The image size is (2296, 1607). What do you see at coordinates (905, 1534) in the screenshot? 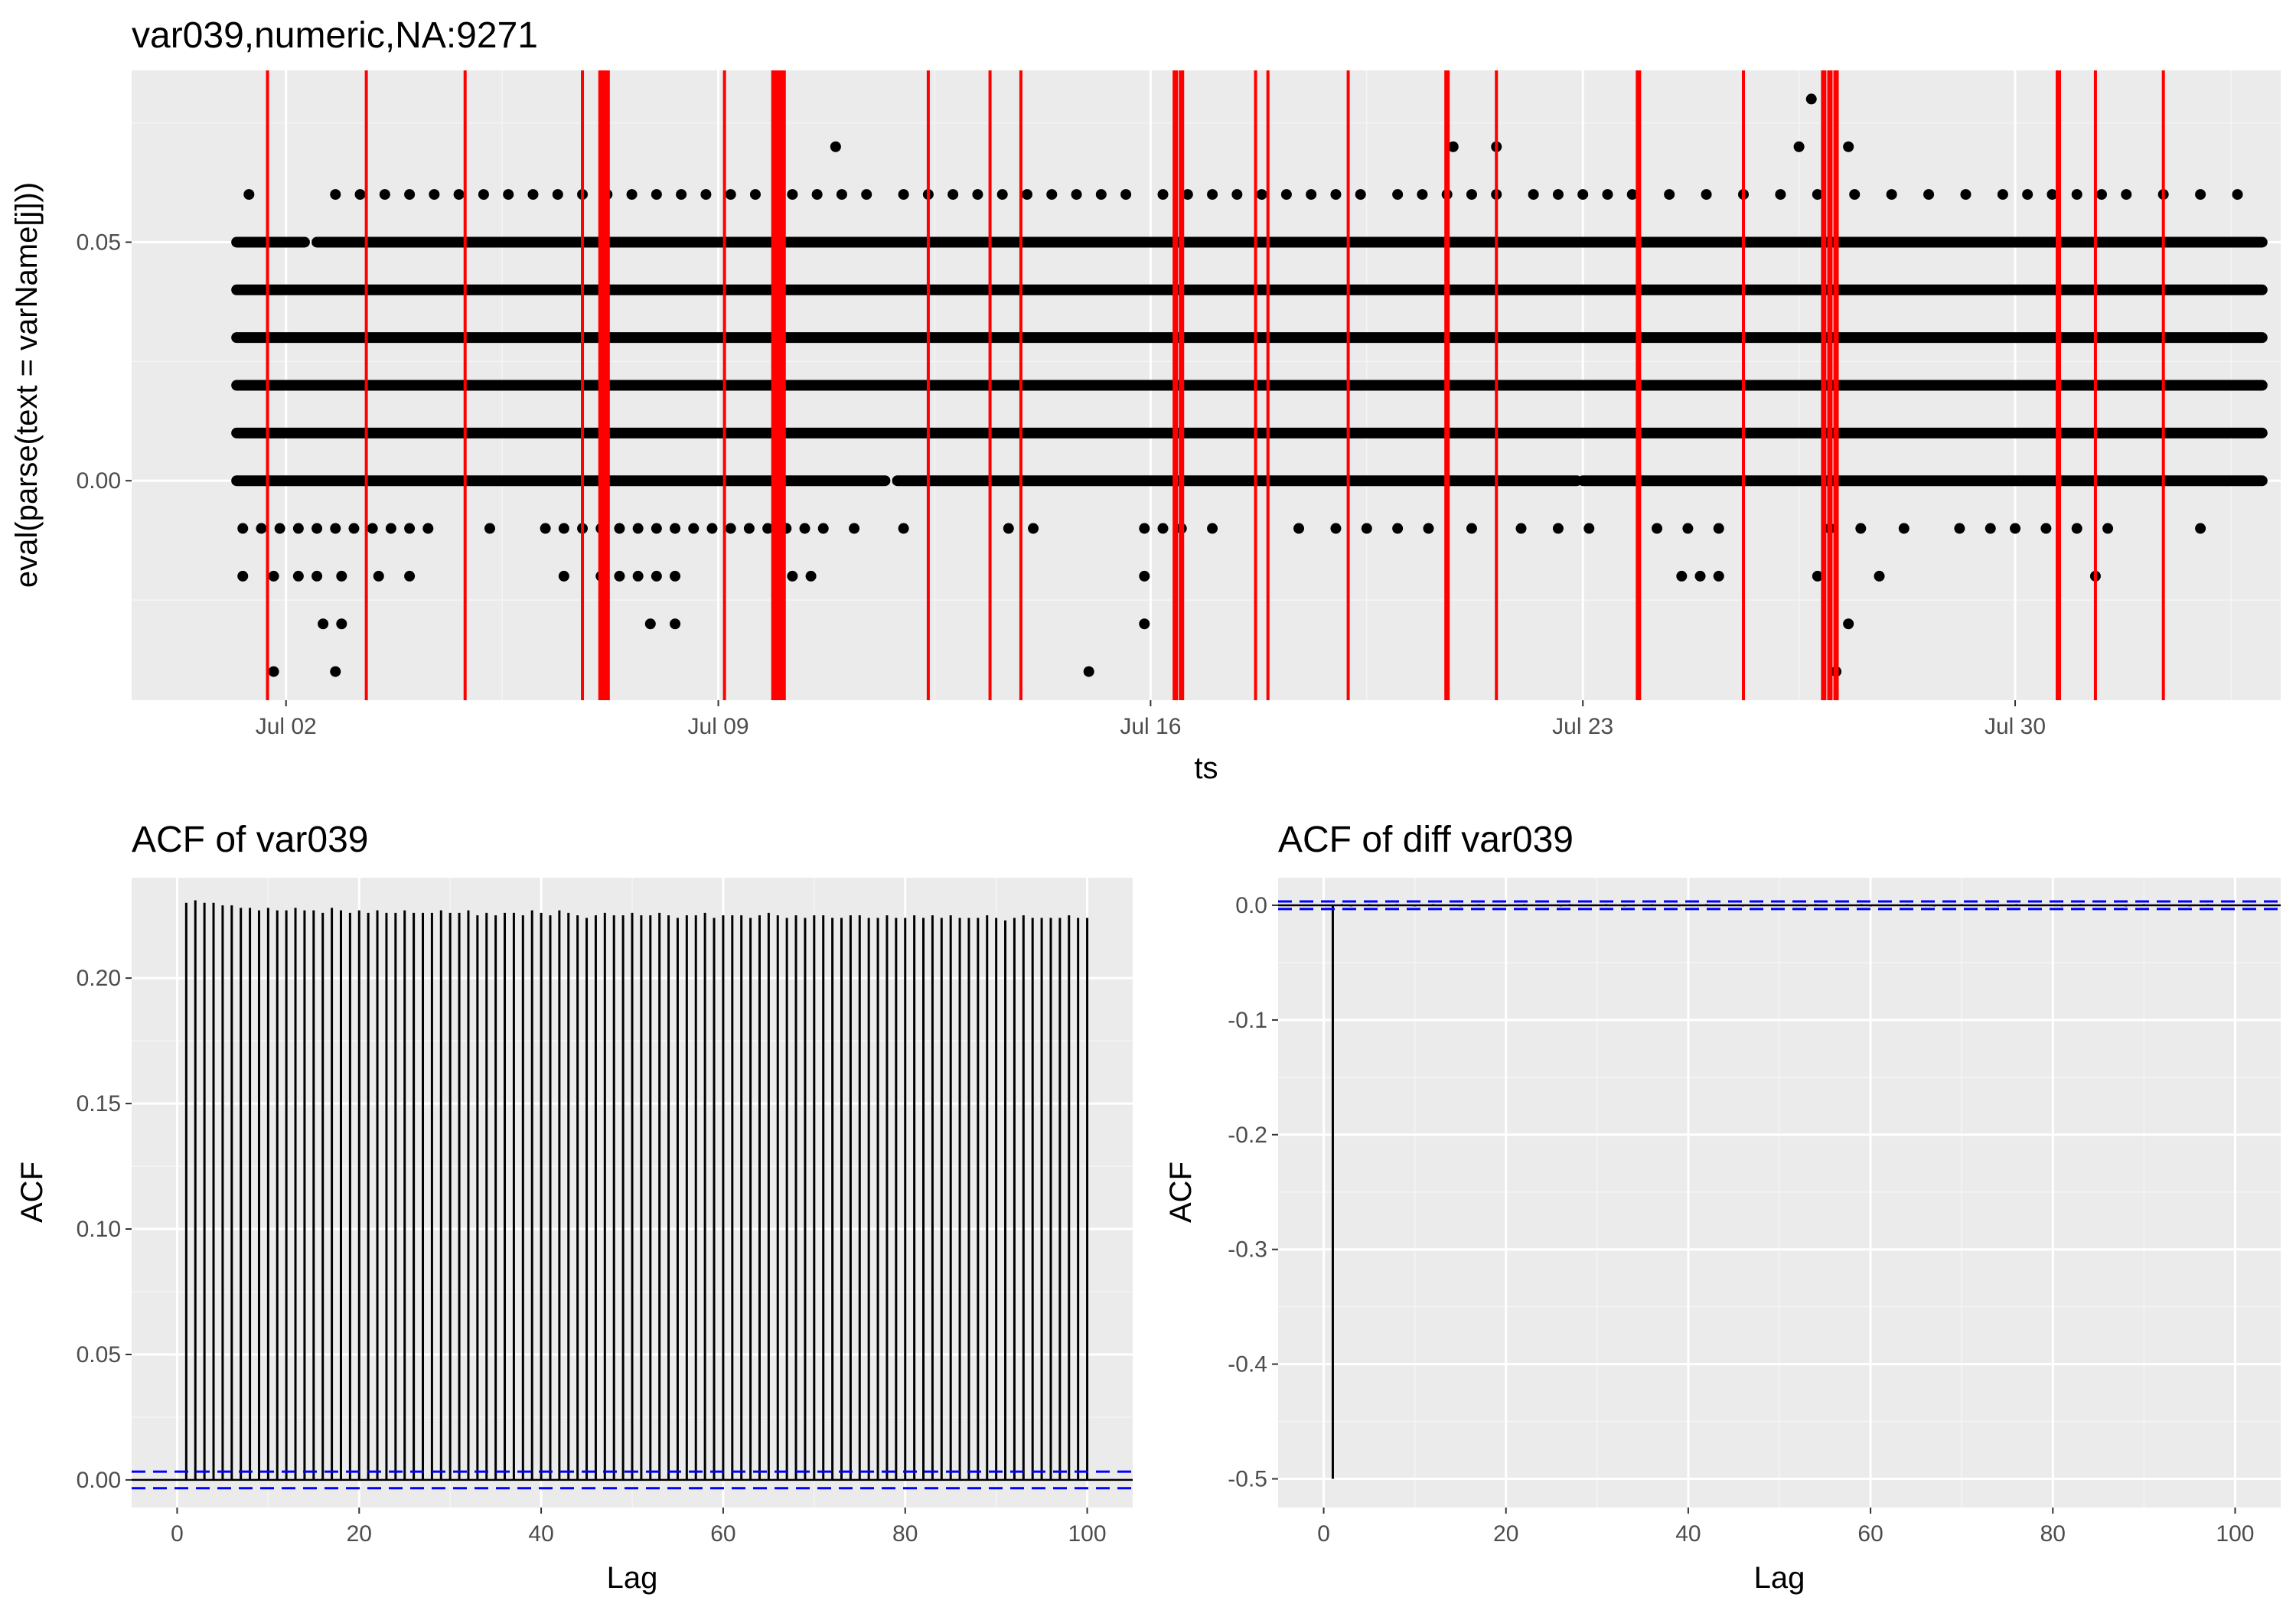
I see `acf-x-tick-label: 80` at bounding box center [905, 1534].